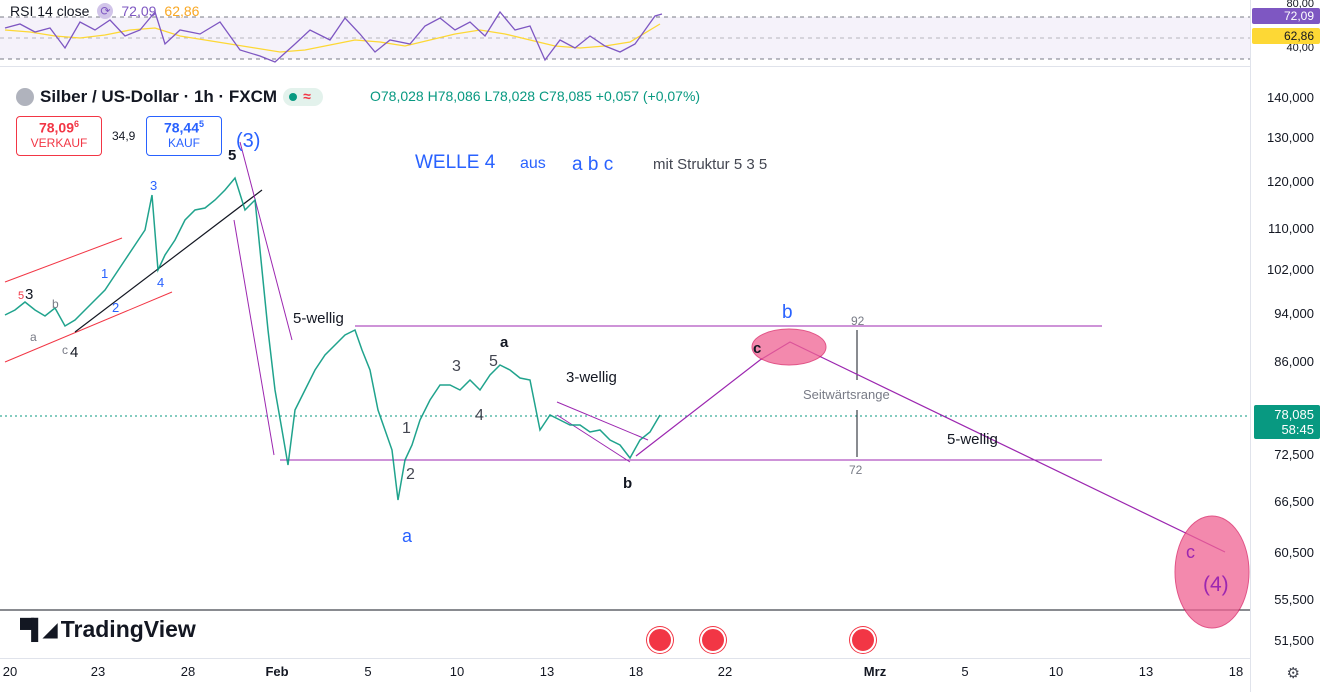 This screenshot has width=1322, height=692. I want to click on label-sc: c, so click(65, 350).